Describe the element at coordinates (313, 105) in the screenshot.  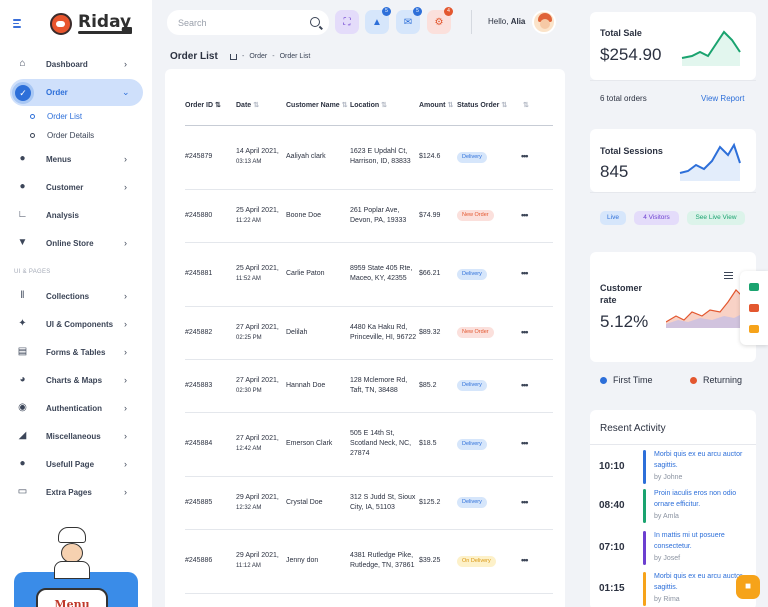
I see `header-label: Customer Name` at that location.